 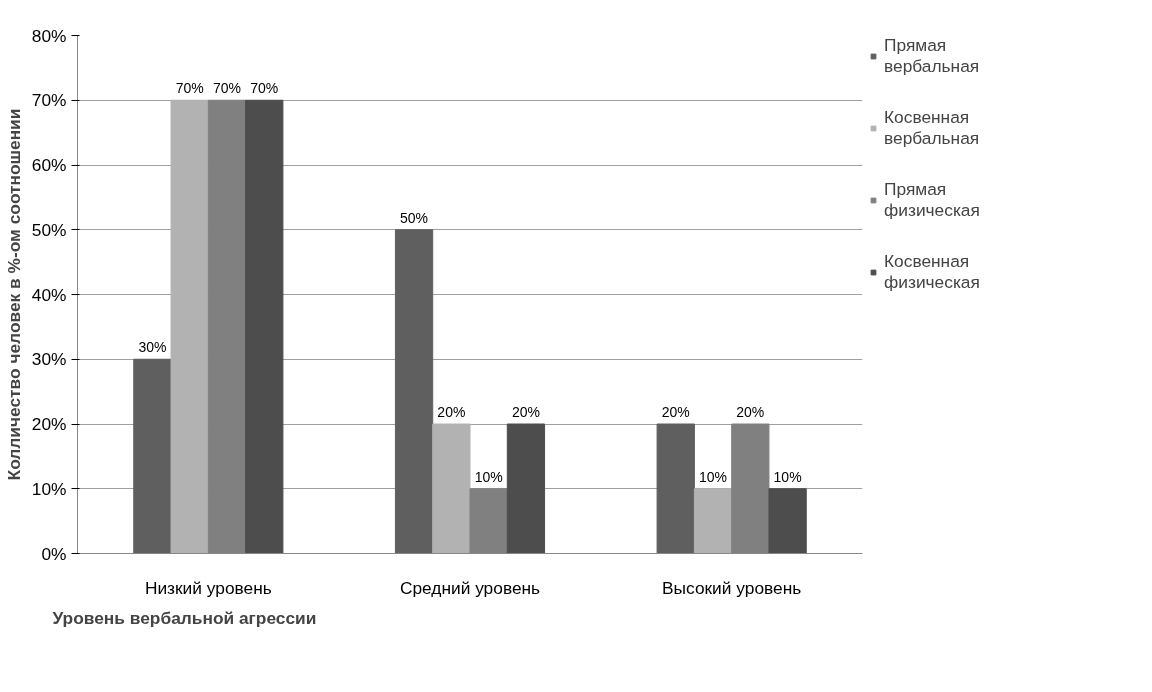 What do you see at coordinates (54, 553) in the screenshot?
I see `y-tick-label: 0%` at bounding box center [54, 553].